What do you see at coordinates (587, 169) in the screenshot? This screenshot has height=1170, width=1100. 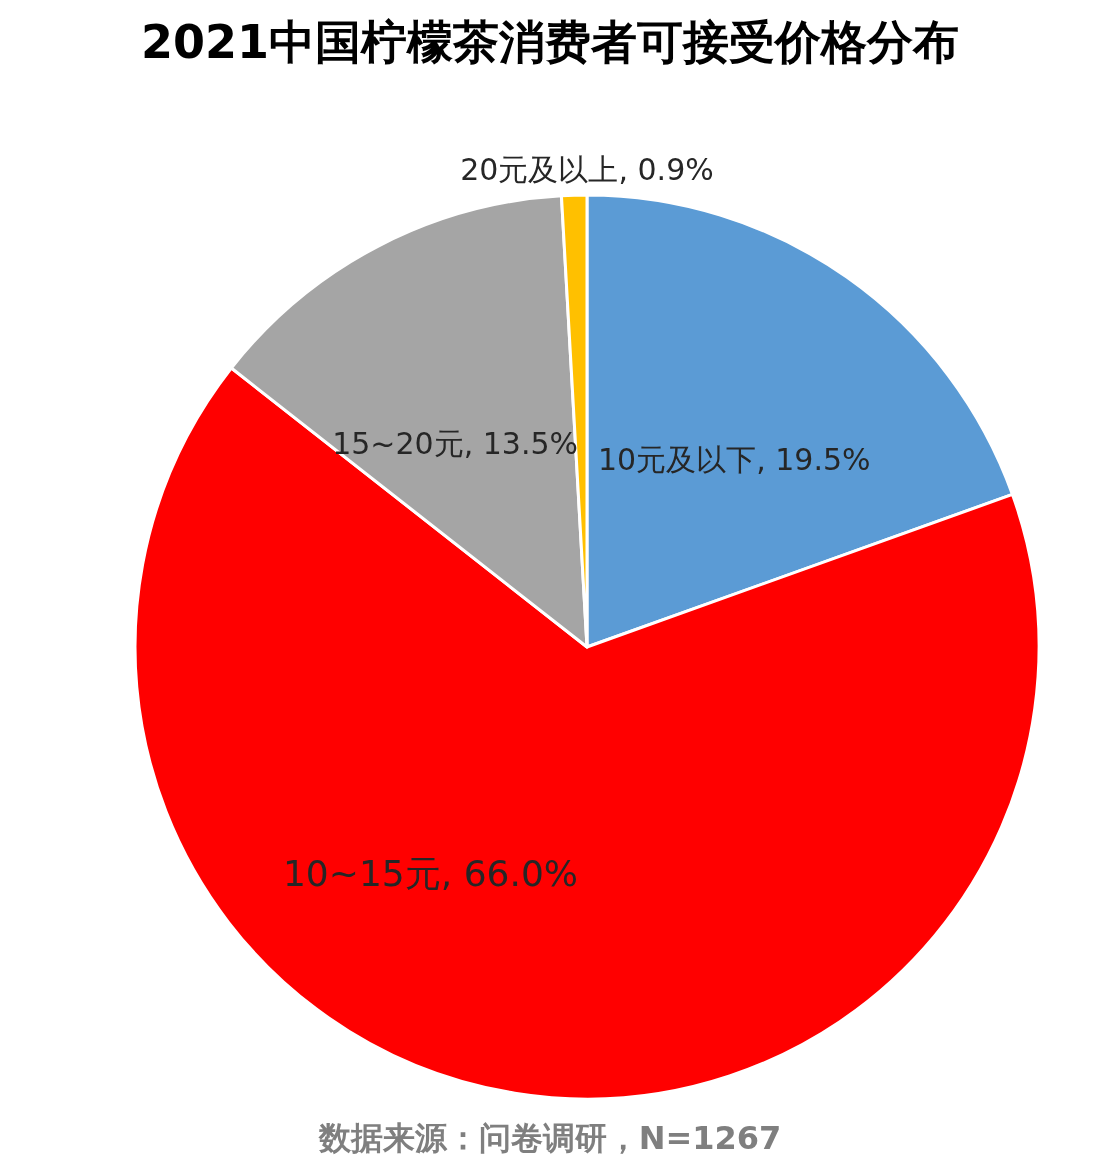 I see `slice-label: 20元及以上, 0.9%` at bounding box center [587, 169].